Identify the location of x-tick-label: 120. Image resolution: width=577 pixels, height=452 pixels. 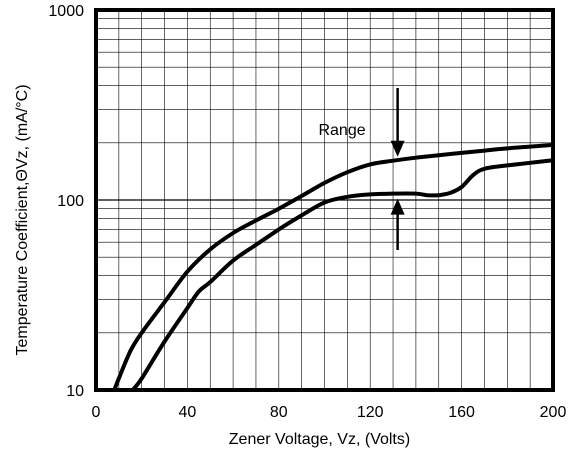
(370, 412).